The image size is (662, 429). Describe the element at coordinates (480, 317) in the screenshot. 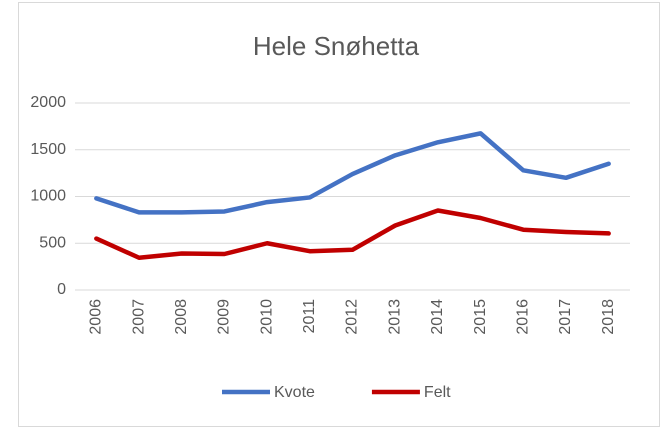

I see `x-tick-label: 2015` at that location.